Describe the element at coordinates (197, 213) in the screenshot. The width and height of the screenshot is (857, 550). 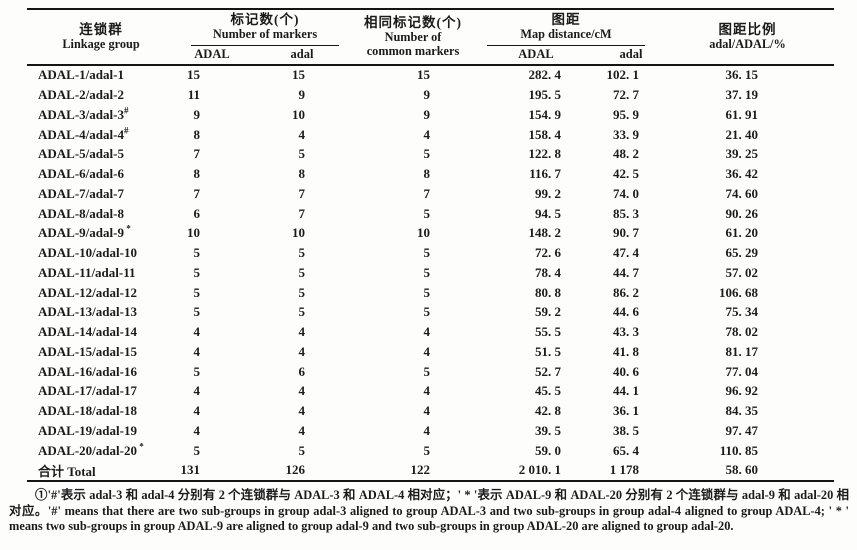
I see `cell-markers-adal-caps: 6` at that location.